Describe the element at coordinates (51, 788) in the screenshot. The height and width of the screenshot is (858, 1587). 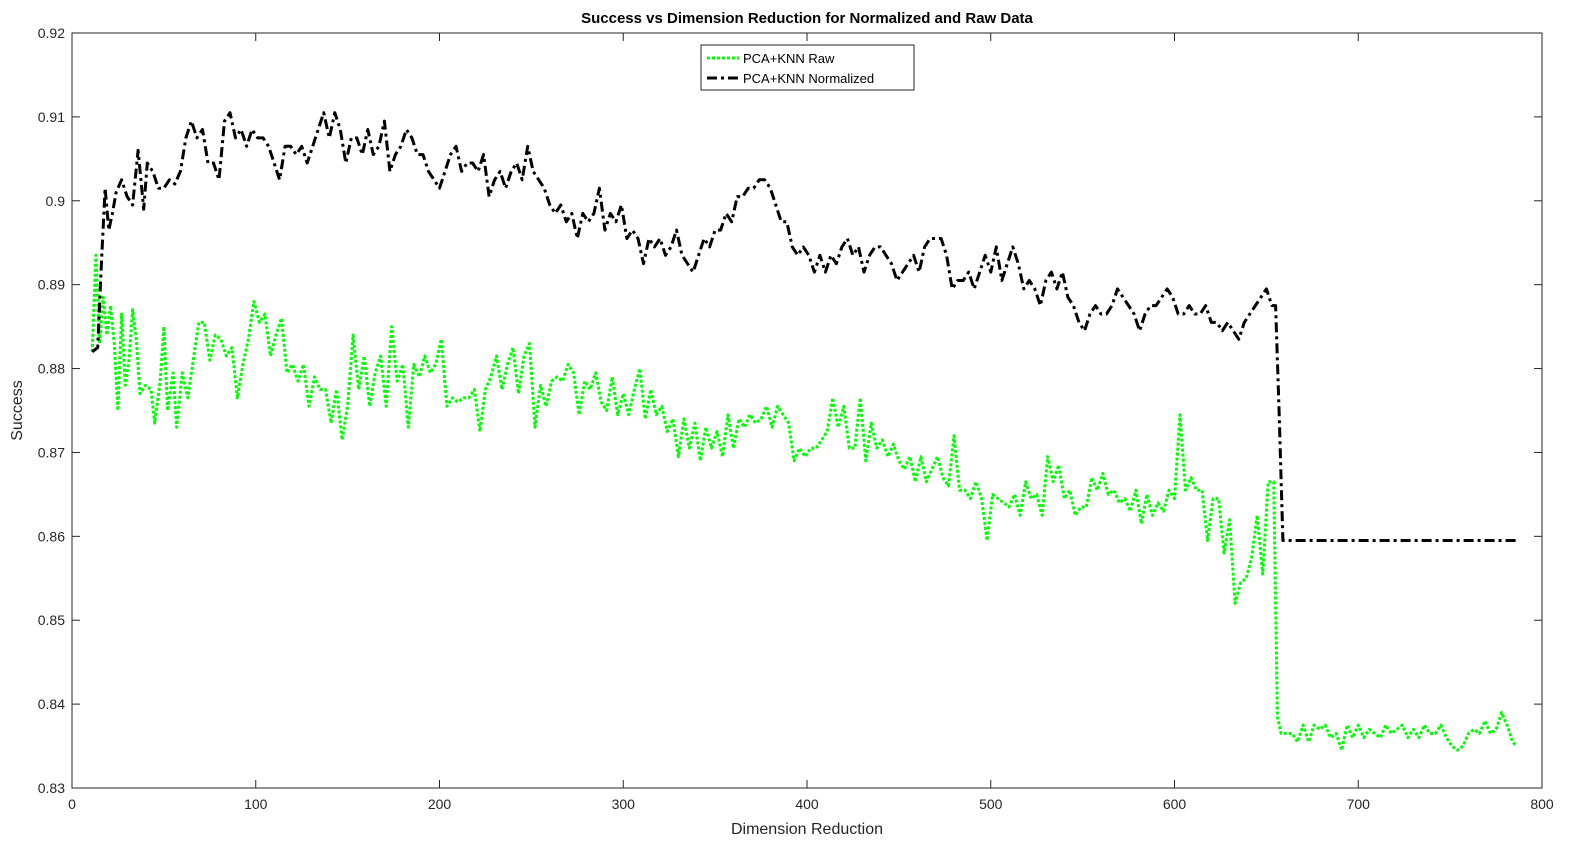
I see `y-tick-label: 0.83` at that location.